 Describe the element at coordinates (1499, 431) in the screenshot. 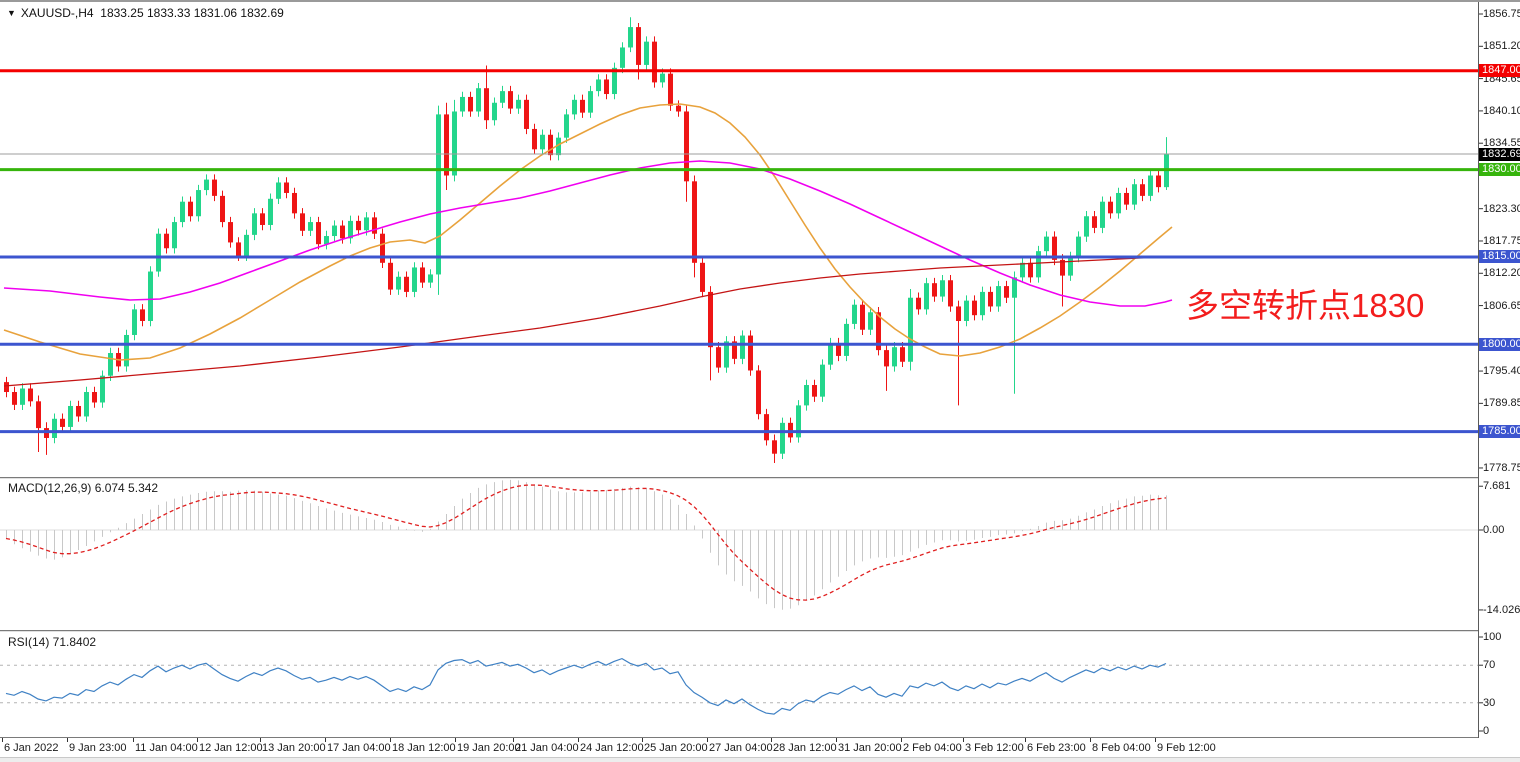

I see `level-price-tag: 1785.00` at that location.